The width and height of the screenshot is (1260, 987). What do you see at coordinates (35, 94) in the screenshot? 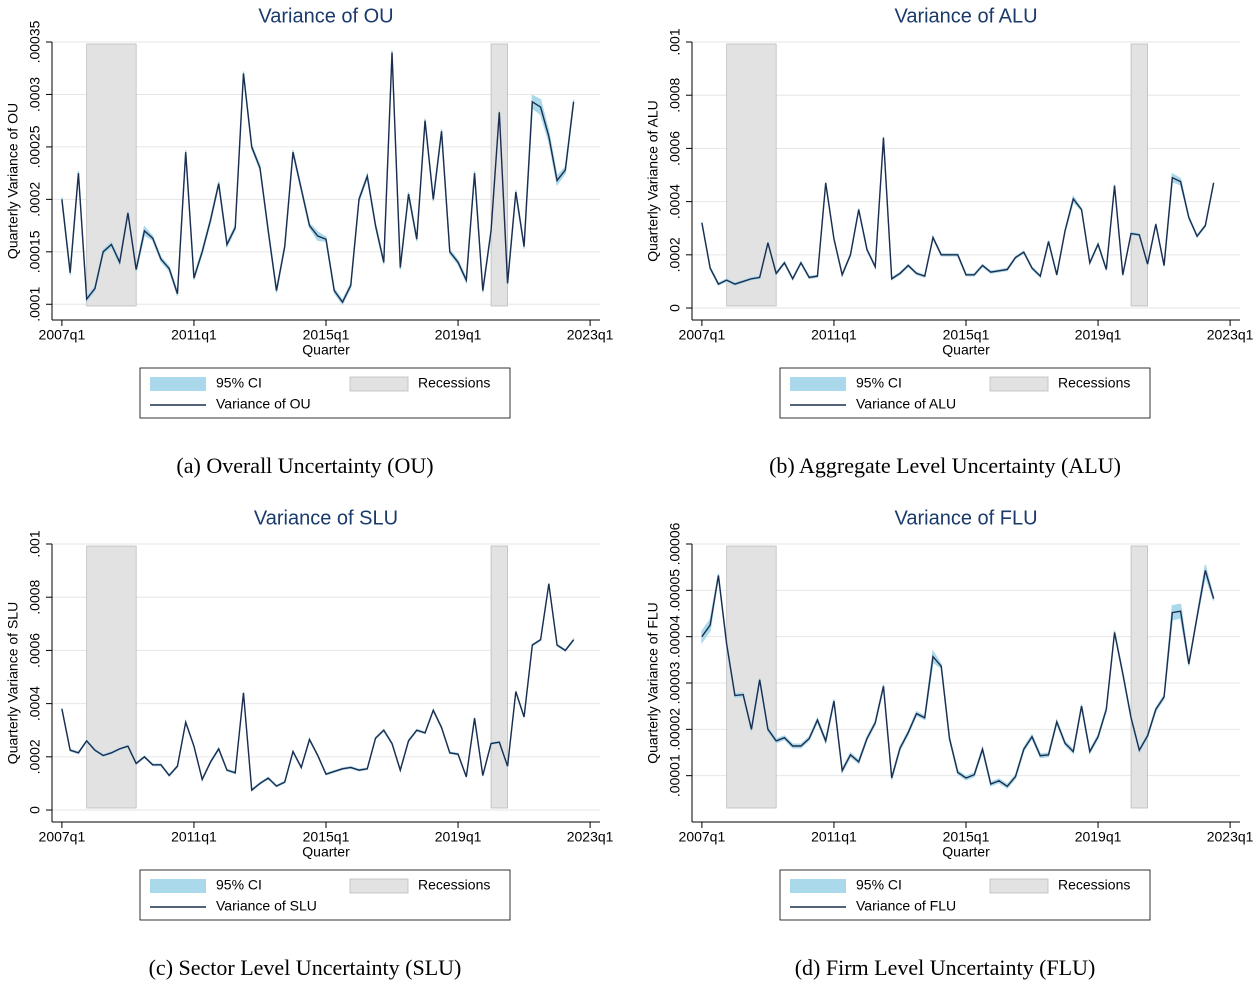
I see `y-tick-label: .0003` at bounding box center [35, 94].